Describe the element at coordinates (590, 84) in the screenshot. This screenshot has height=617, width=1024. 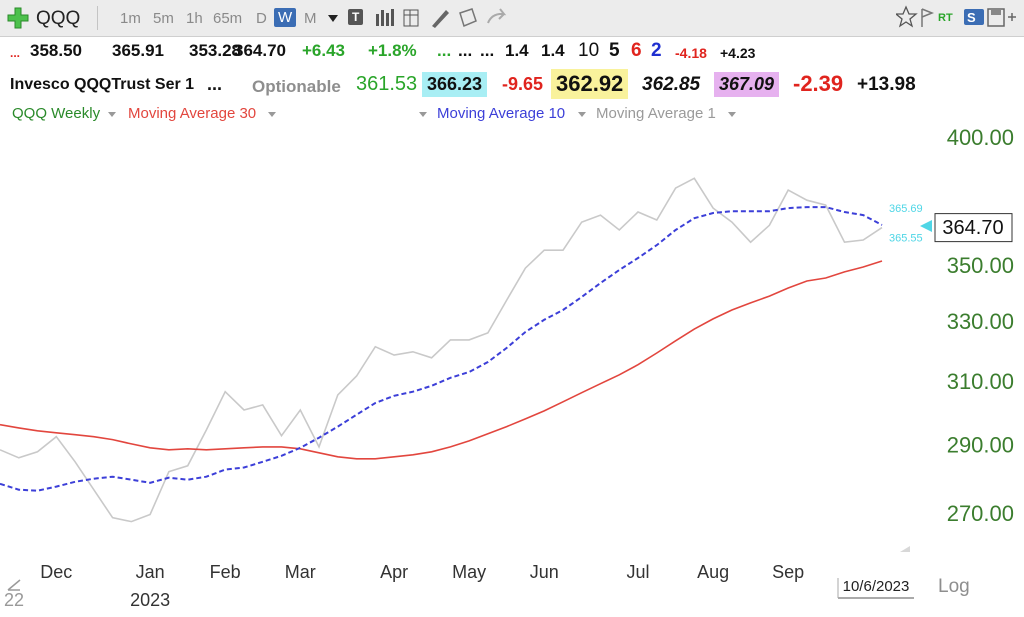
I see `quote-item: 362.92` at that location.